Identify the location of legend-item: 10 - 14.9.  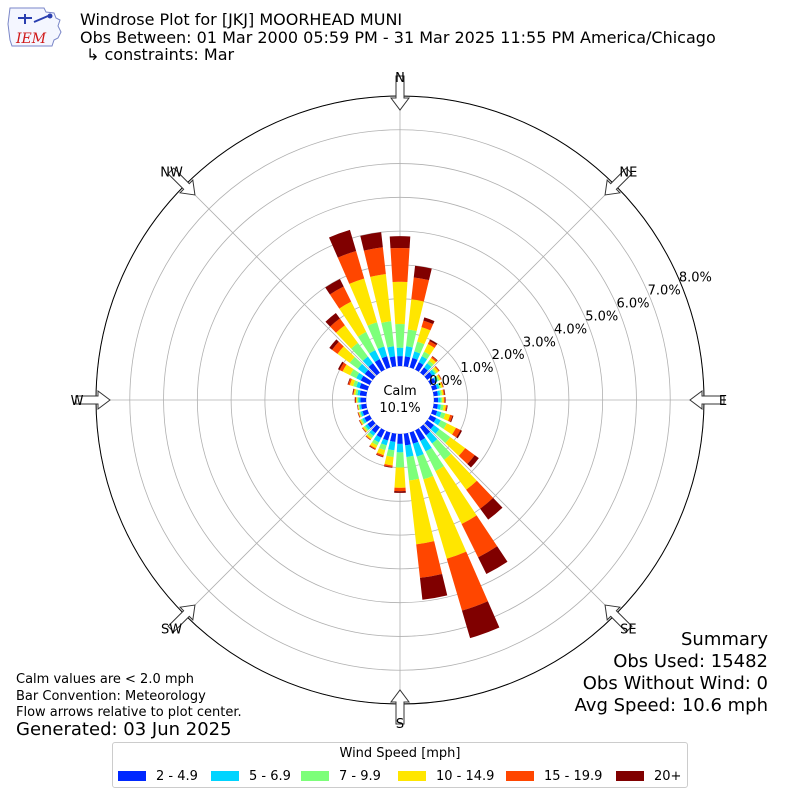
(446, 776).